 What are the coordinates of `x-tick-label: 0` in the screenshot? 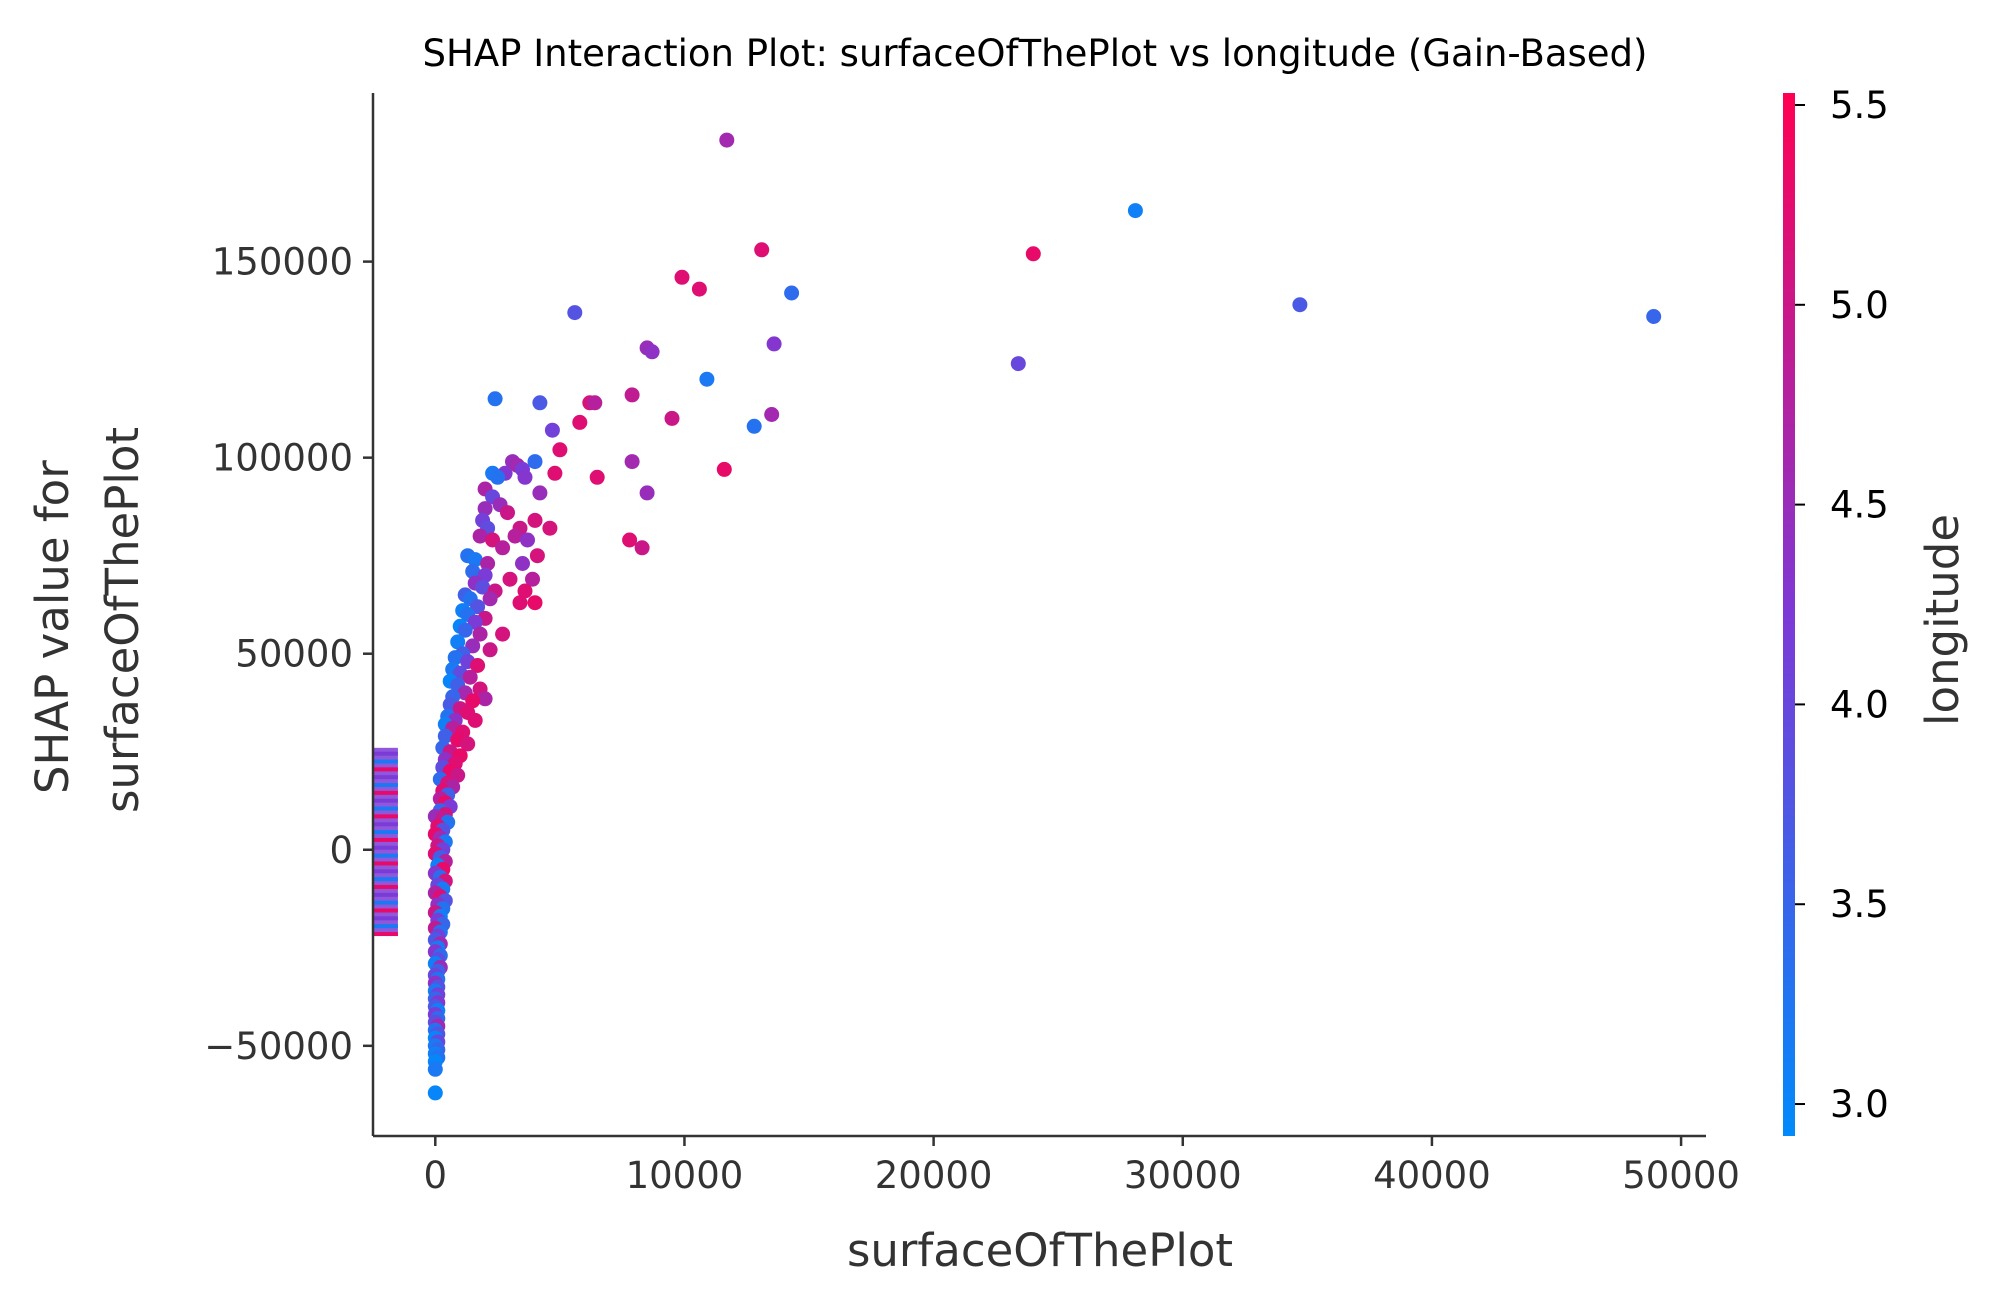 It's located at (436, 1175).